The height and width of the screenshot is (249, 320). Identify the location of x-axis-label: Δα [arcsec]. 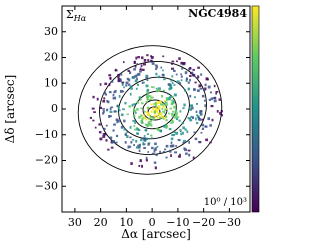
(156, 234).